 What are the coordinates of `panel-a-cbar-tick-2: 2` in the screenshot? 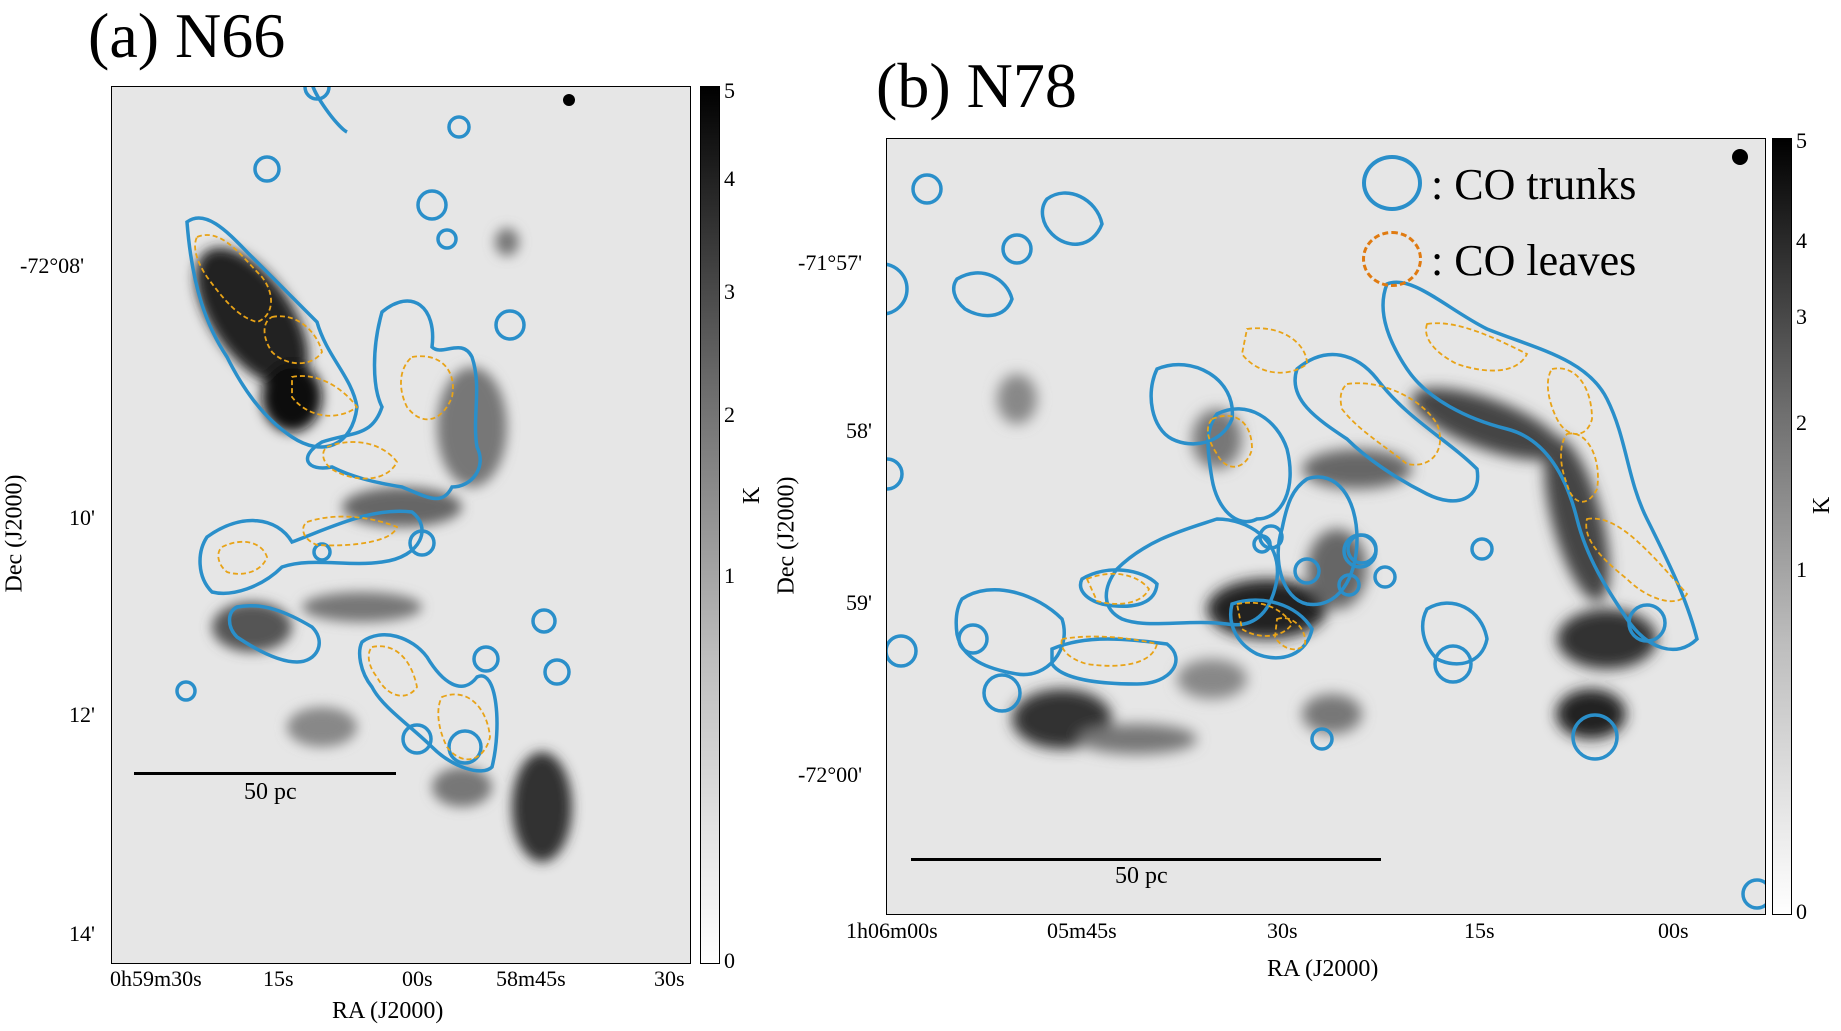 It's located at (729, 414).